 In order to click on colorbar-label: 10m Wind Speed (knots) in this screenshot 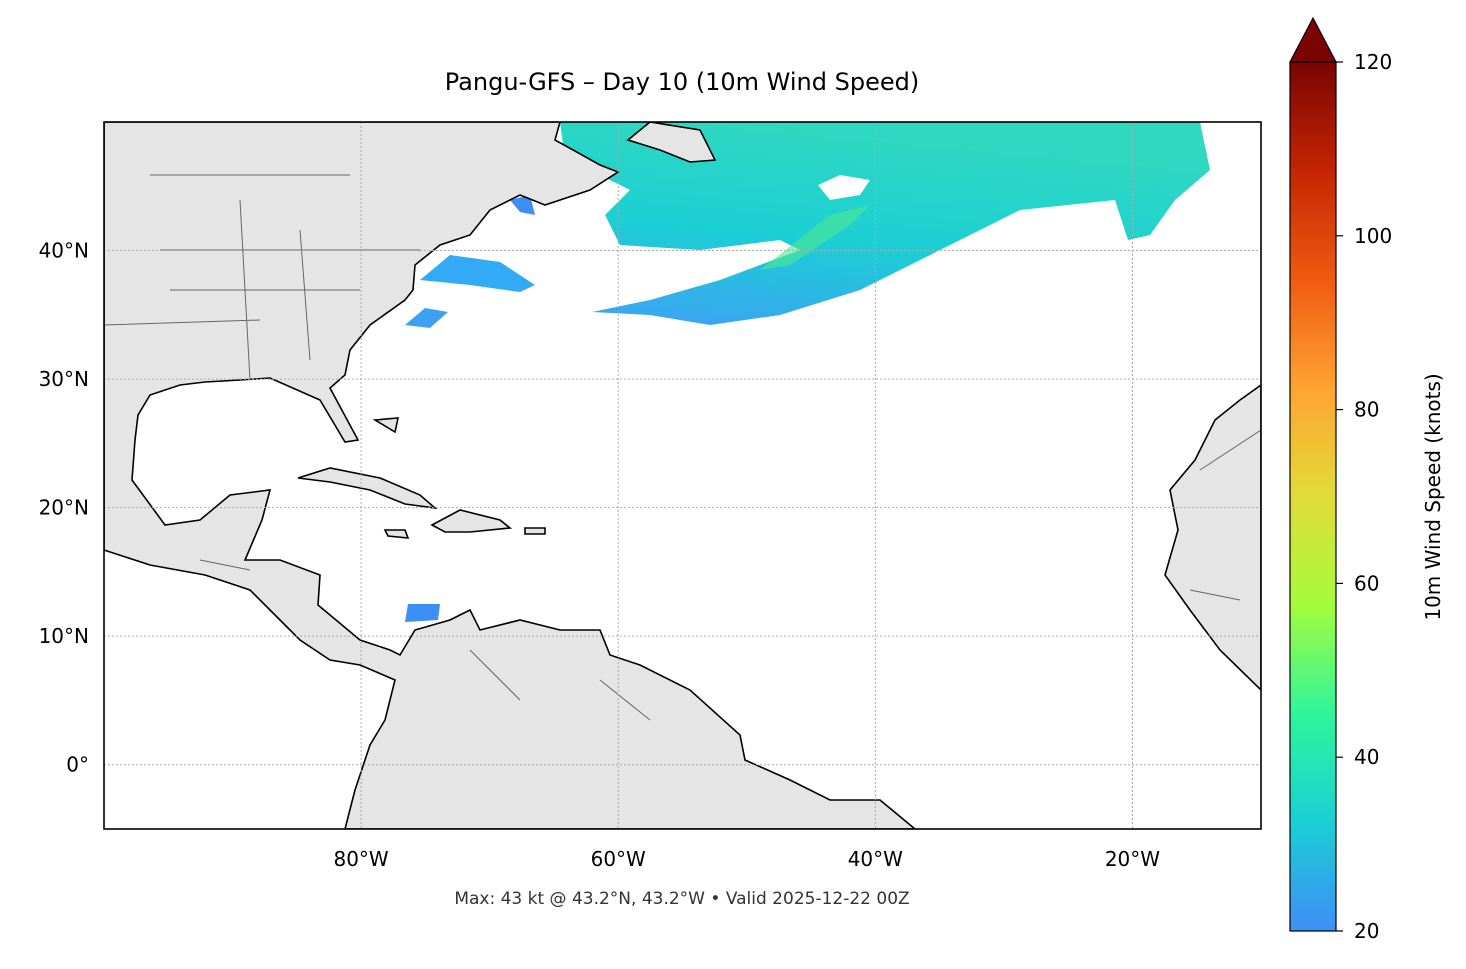, I will do `click(1433, 496)`.